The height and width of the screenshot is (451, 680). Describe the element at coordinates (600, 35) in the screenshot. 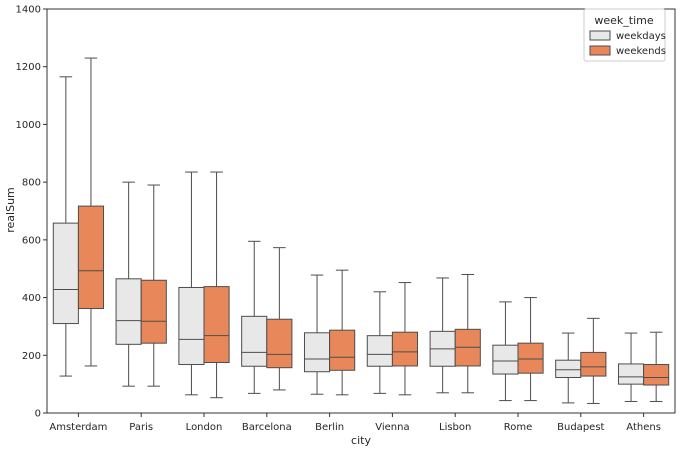

I see `legend-swatch-weekdays` at that location.